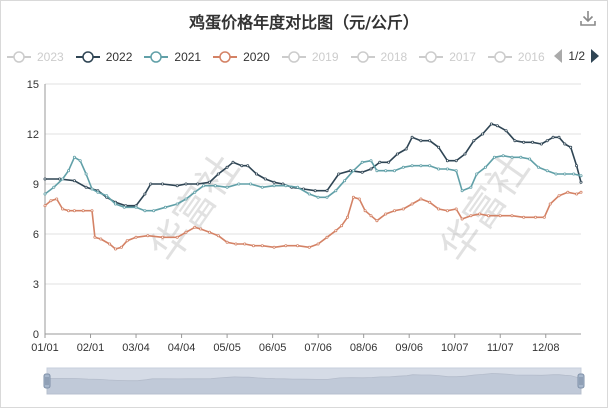 The width and height of the screenshot is (608, 408). What do you see at coordinates (36, 185) in the screenshot?
I see `y-tick-label: 9` at bounding box center [36, 185].